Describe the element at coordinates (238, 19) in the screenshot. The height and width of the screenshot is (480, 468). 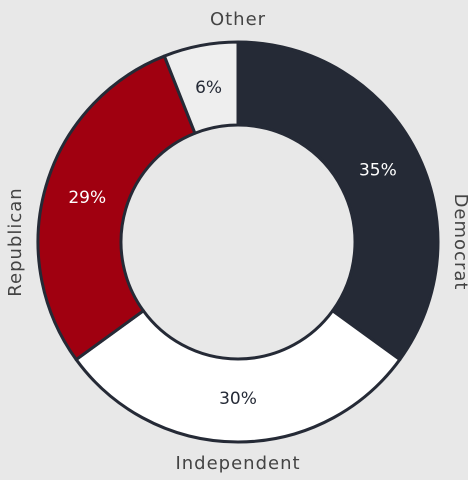
I see `category-label: Other` at that location.